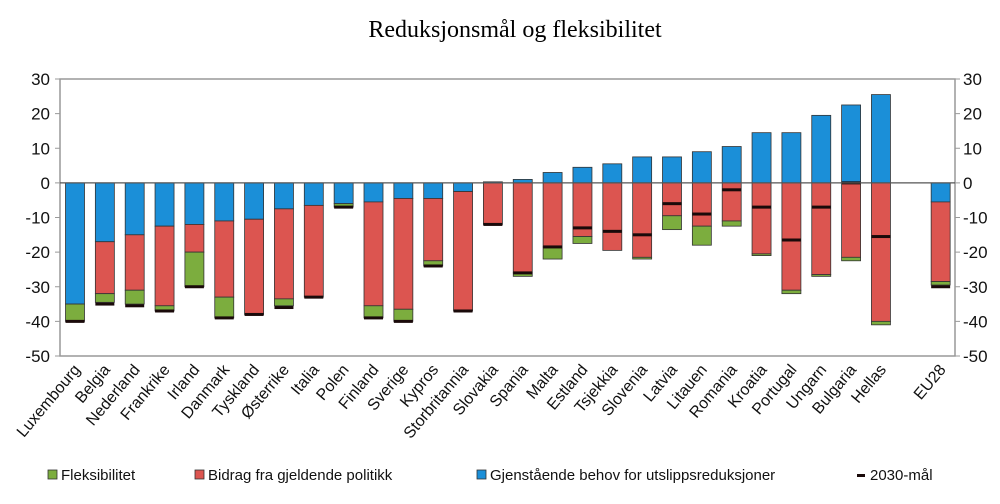  Describe the element at coordinates (975, 252) in the screenshot. I see `y-tick-label-right: -20` at that location.